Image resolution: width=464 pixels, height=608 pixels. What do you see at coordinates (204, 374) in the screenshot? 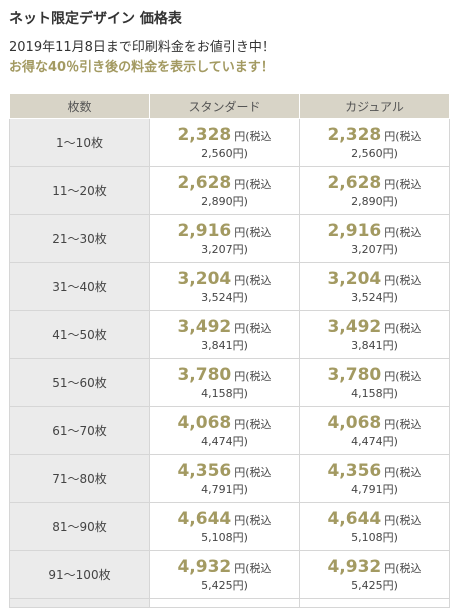
I see `price-amount: 3,780` at bounding box center [204, 374].